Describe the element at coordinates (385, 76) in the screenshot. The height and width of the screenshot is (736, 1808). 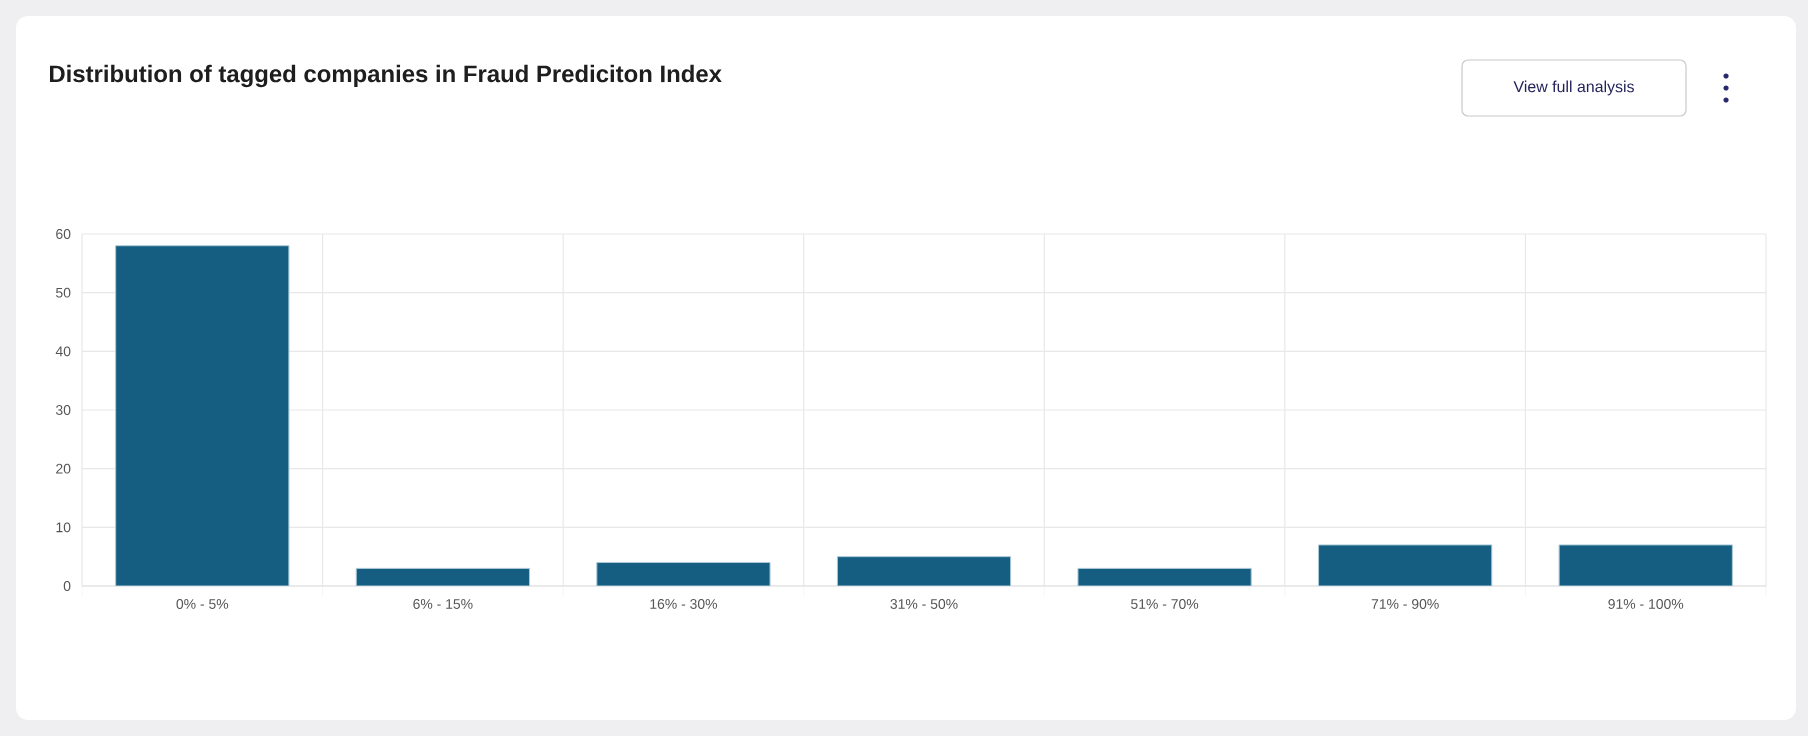
I see `chart-title: Distribution of tagged companies in Fraud Prediciton Index` at that location.